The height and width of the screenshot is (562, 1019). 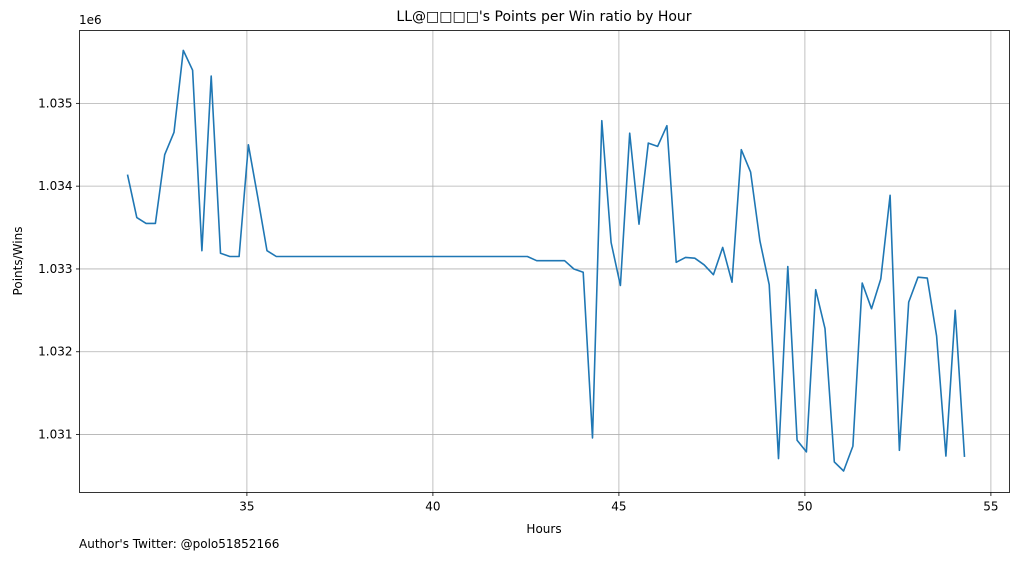 What do you see at coordinates (432, 507) in the screenshot?
I see `x-tick-label: 40` at bounding box center [432, 507].